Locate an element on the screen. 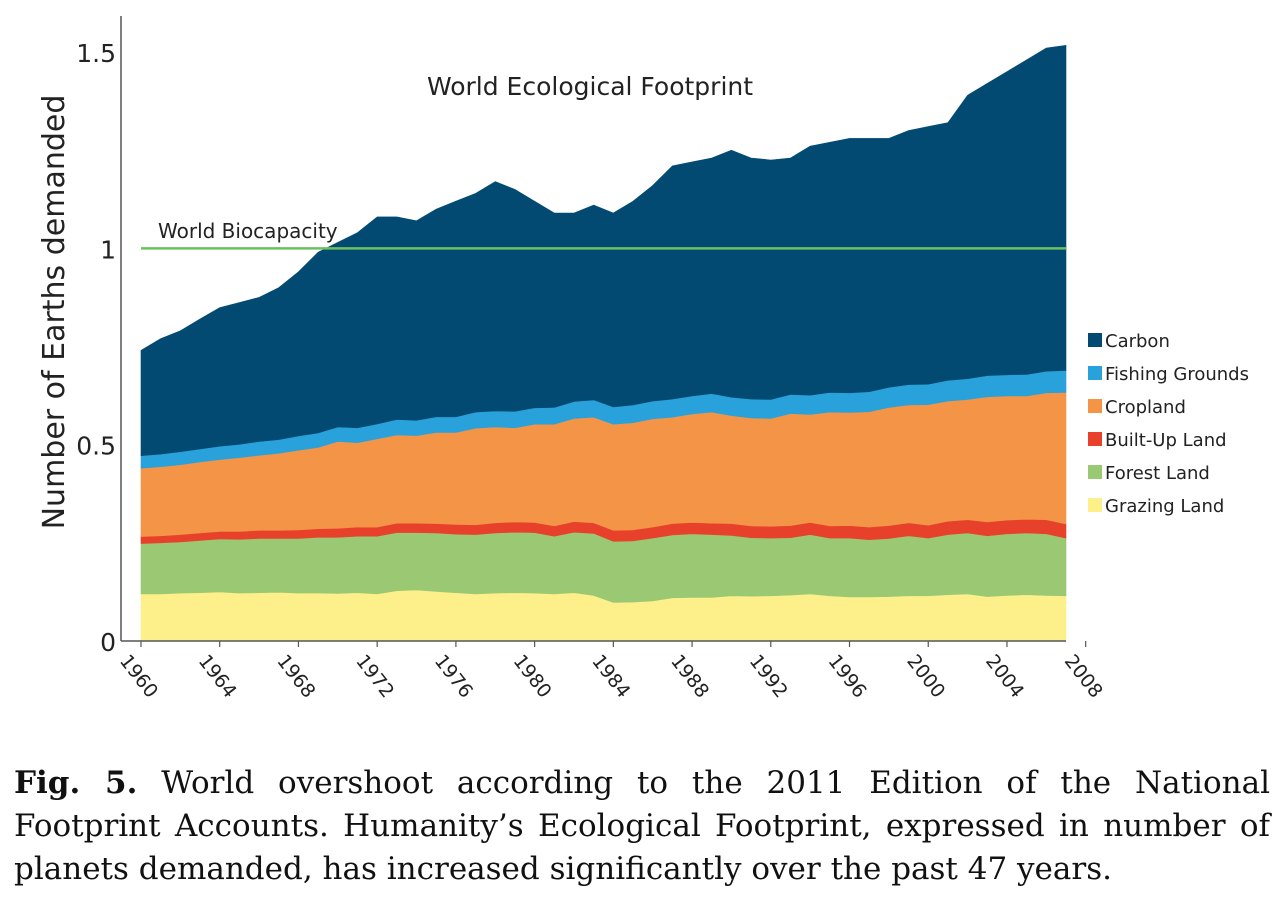  x-tick-label: 1996 is located at coordinates (847, 677).